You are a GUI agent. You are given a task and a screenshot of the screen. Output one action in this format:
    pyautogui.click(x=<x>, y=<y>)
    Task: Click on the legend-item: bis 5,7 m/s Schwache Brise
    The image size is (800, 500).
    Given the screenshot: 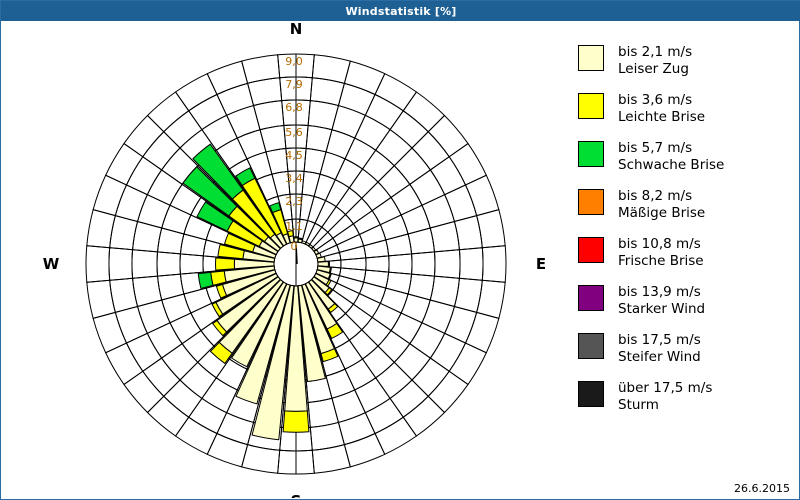 What is the action you would take?
    pyautogui.click(x=685, y=161)
    